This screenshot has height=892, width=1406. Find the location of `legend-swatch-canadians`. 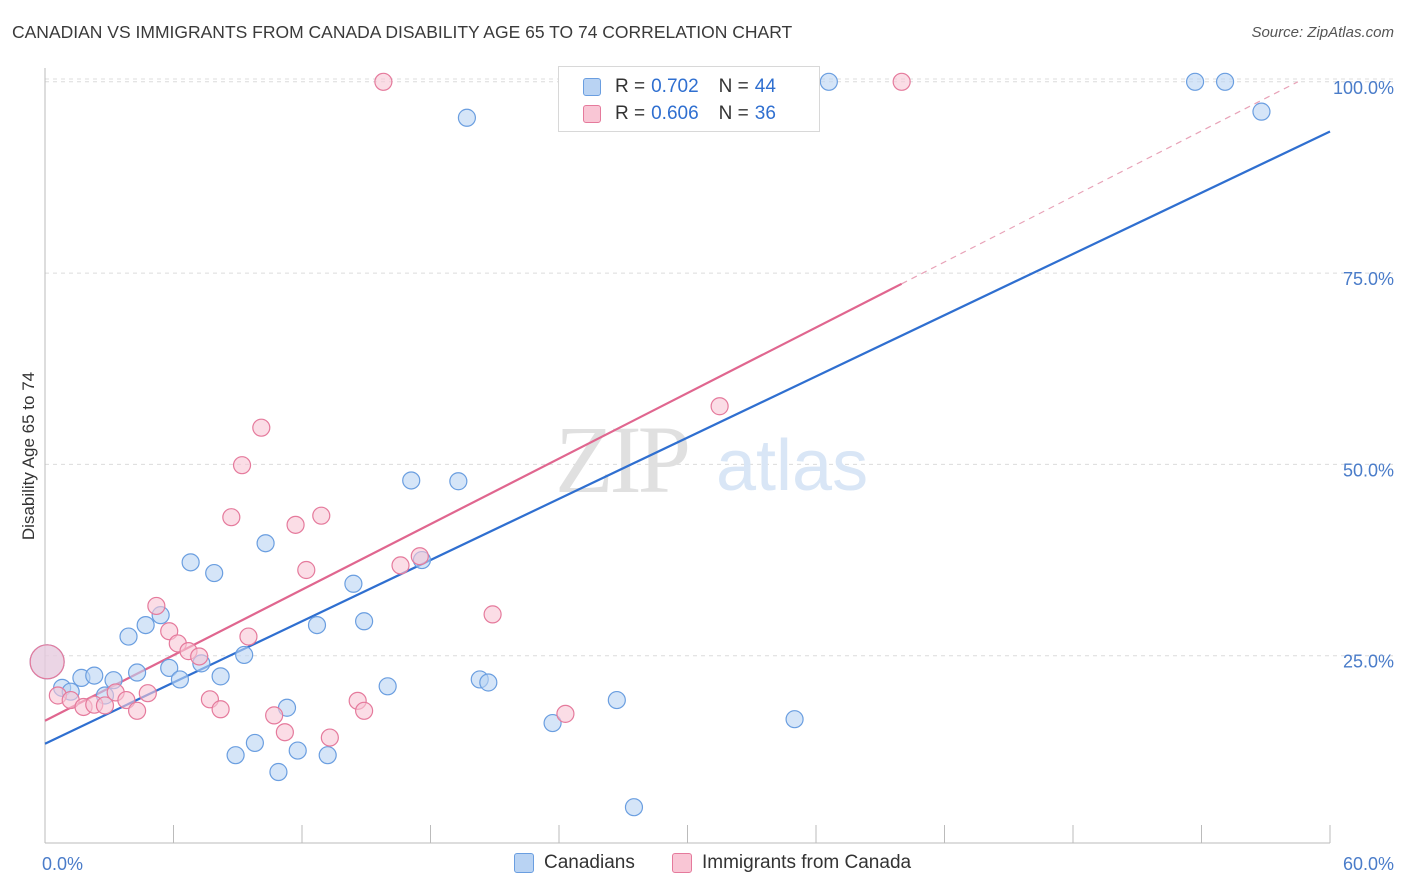

legend-swatch-canadians is located at coordinates (592, 87).